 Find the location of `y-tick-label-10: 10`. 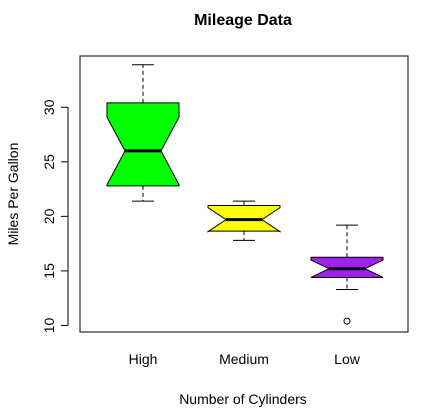

y-tick-label-10: 10 is located at coordinates (49, 325).